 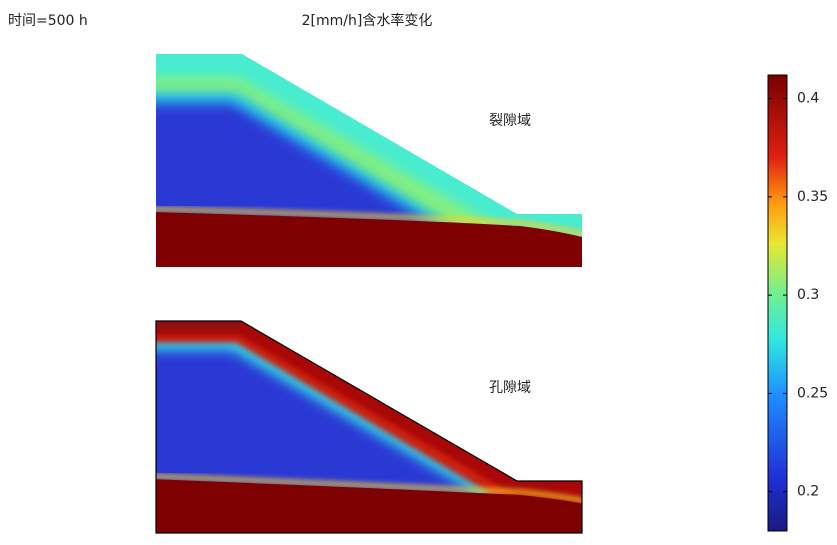 I want to click on panel-label: 孔隙域, so click(x=510, y=388).